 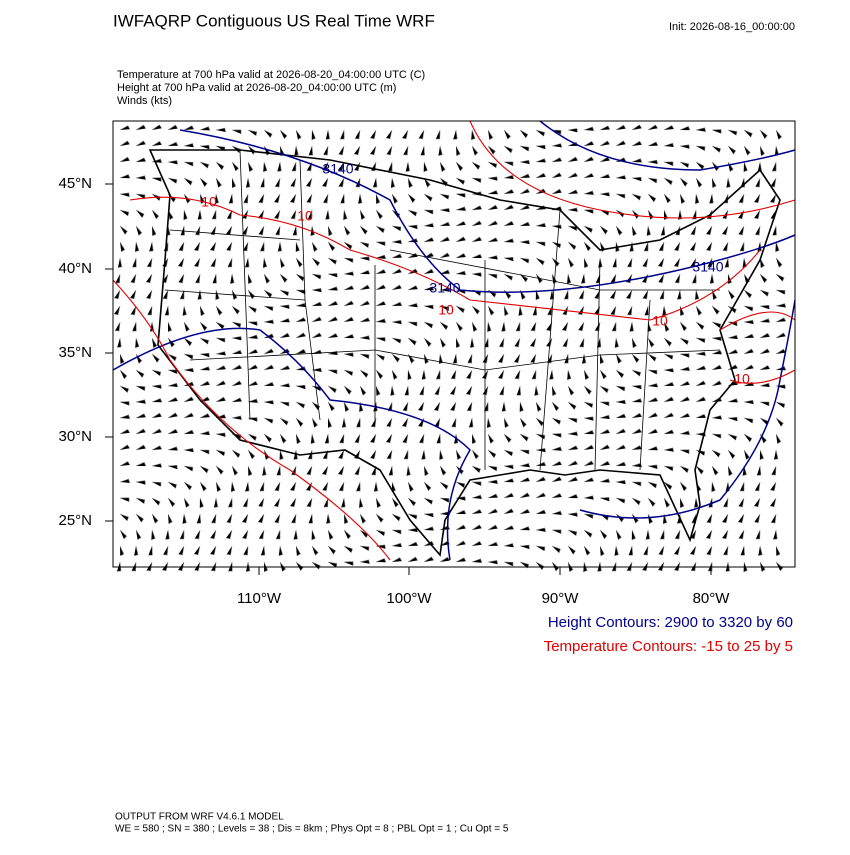 What do you see at coordinates (259, 598) in the screenshot?
I see `lon-label: 110°W` at bounding box center [259, 598].